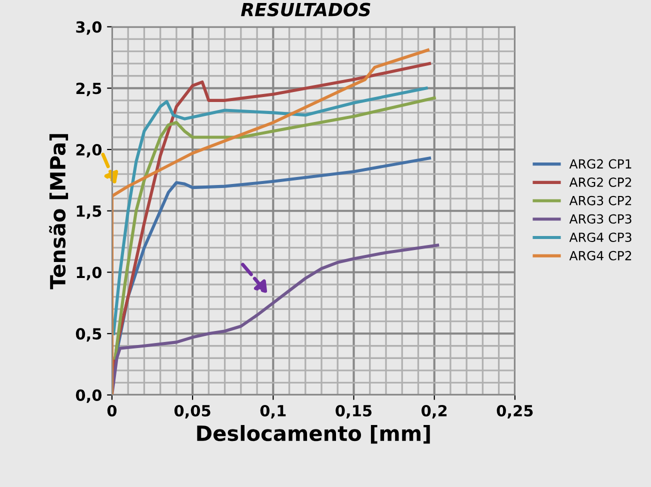 Image resolution: width=651 pixels, height=487 pixels. What do you see at coordinates (600, 255) in the screenshot?
I see `legend-label: ARG4 CP2` at bounding box center [600, 255].